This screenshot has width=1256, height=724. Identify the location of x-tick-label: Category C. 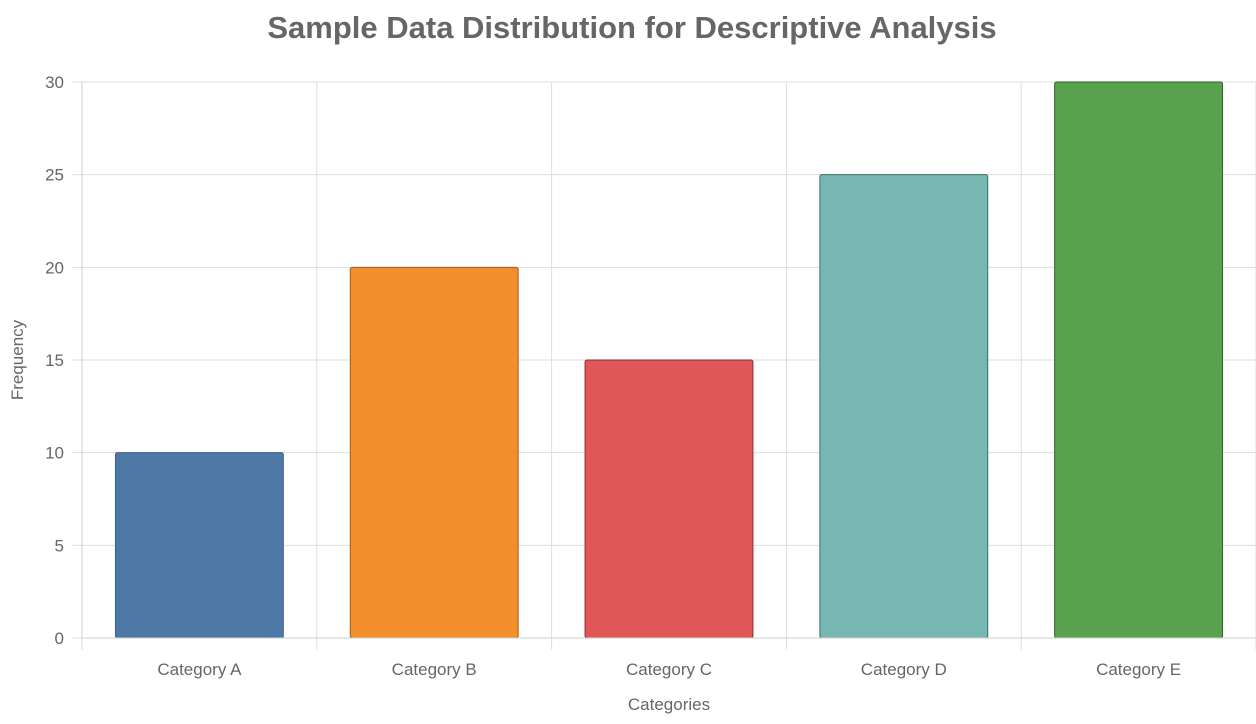
(669, 669).